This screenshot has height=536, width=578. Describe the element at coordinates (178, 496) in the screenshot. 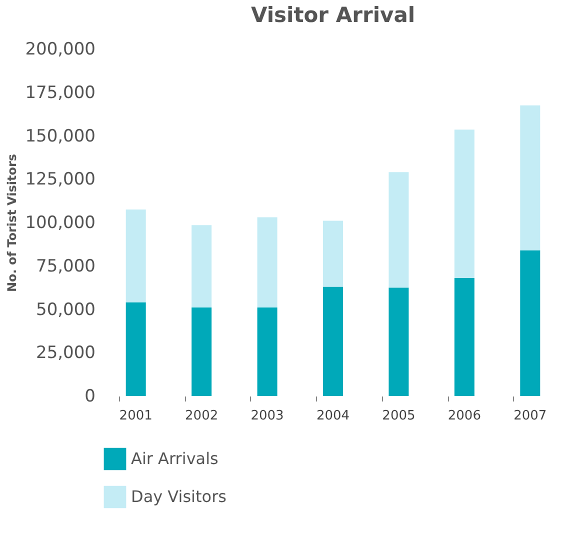

I see `legend-label: Day Visitors` at that location.